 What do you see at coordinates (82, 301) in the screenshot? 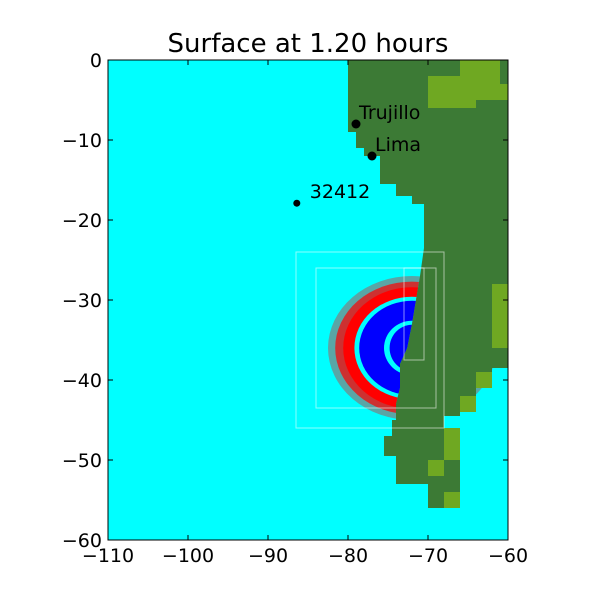
I see `y-tick-label-3: −30` at bounding box center [82, 301].